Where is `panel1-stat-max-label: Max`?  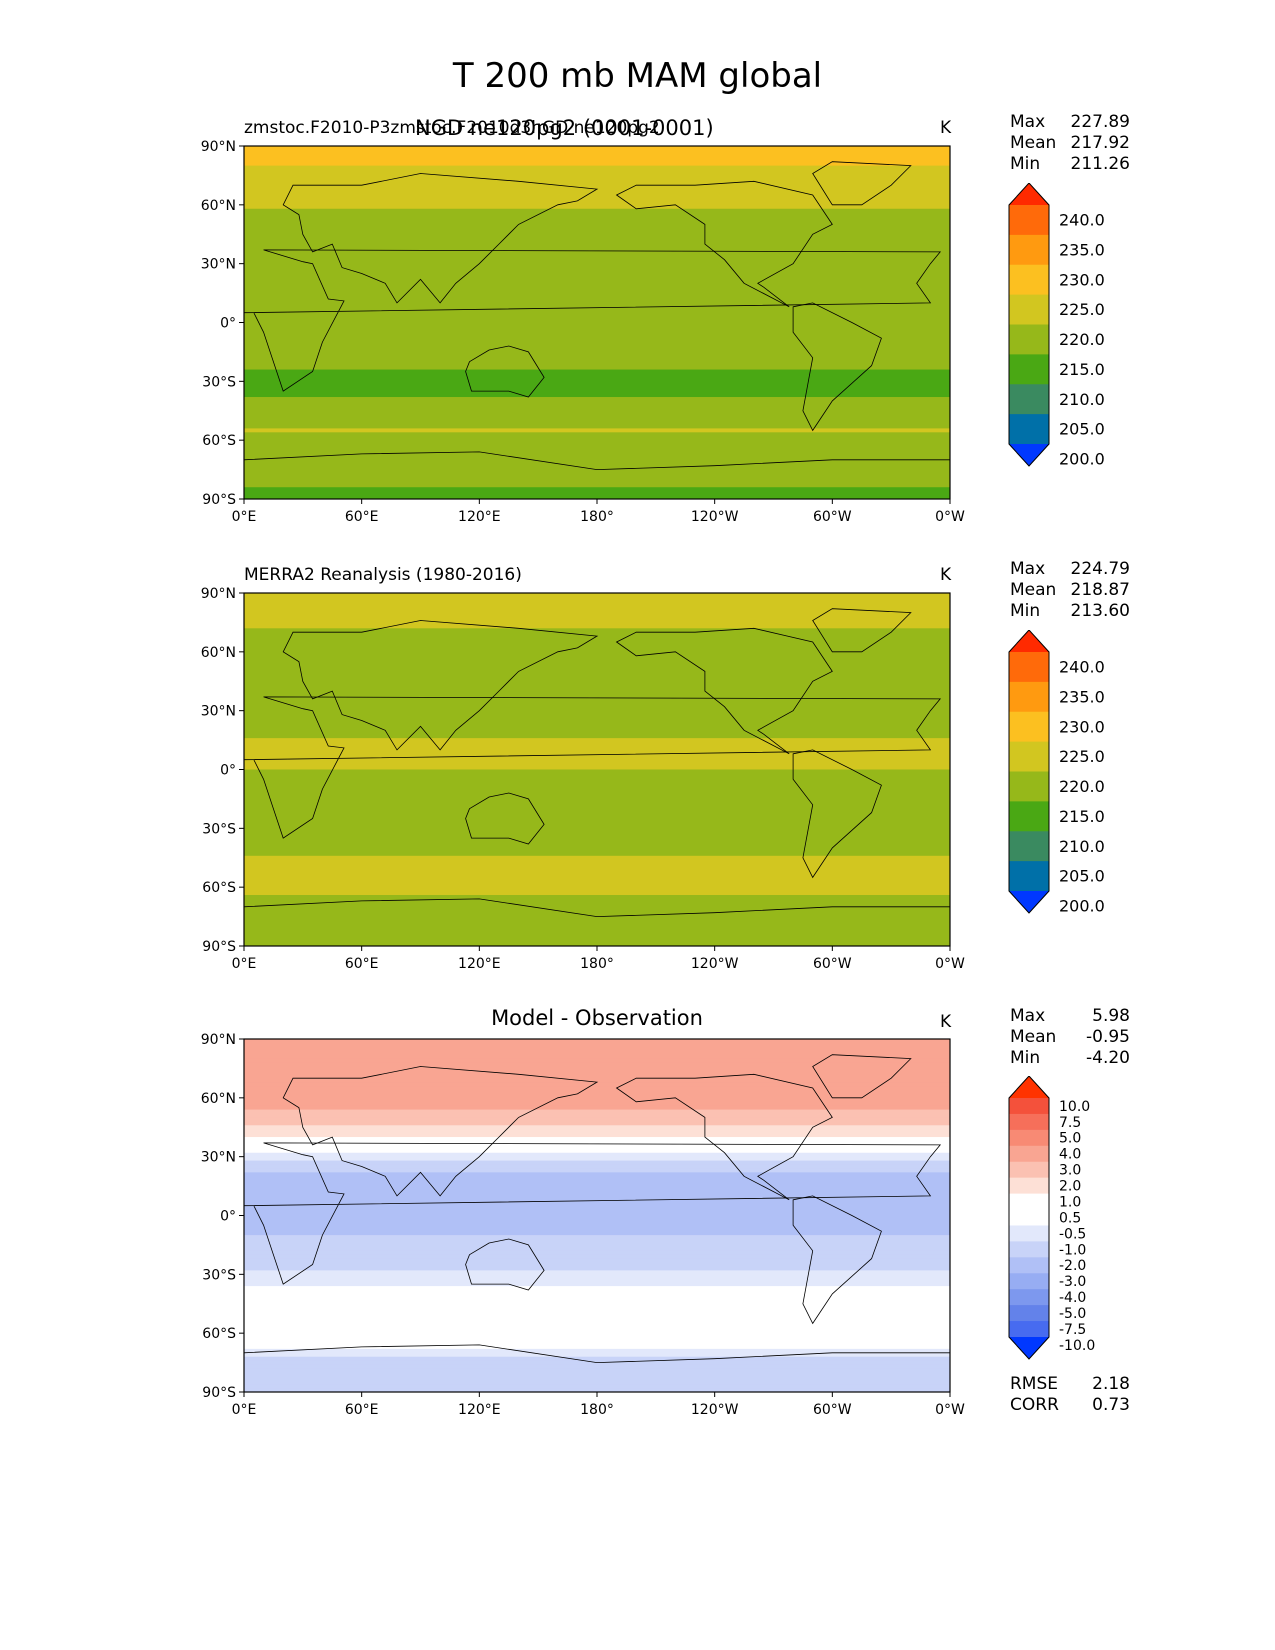 panel1-stat-max-label: Max is located at coordinates (1028, 122).